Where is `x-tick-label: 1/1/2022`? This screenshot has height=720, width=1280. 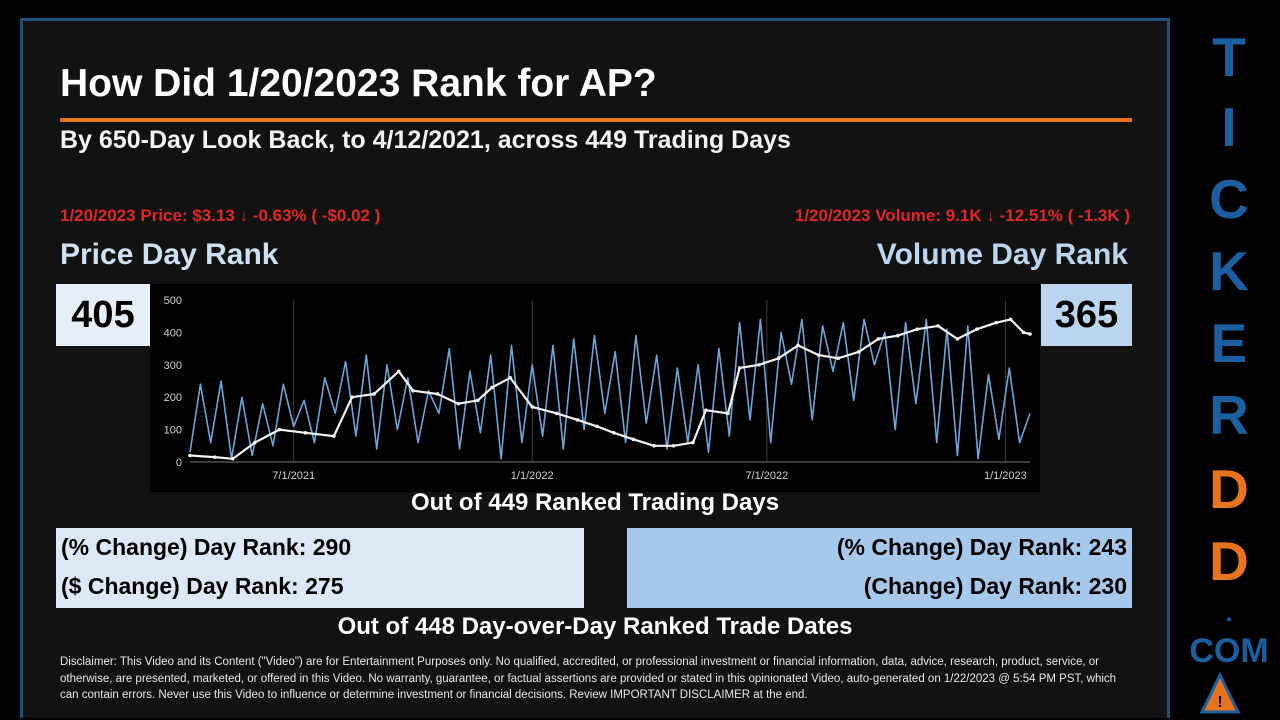 x-tick-label: 1/1/2022 is located at coordinates (532, 476).